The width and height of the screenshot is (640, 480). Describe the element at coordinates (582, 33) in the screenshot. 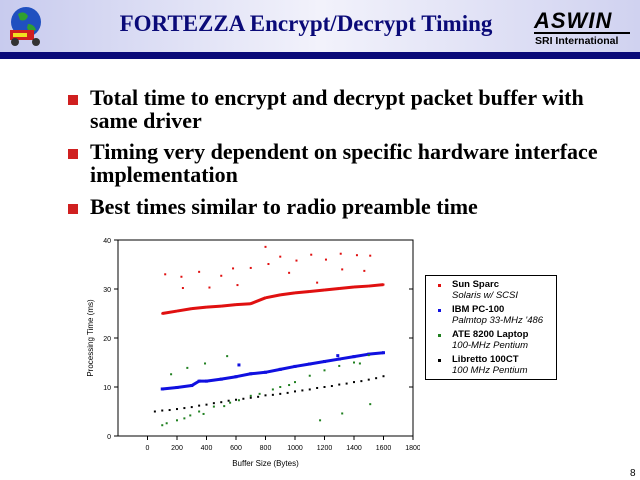

I see `logo-underline` at that location.